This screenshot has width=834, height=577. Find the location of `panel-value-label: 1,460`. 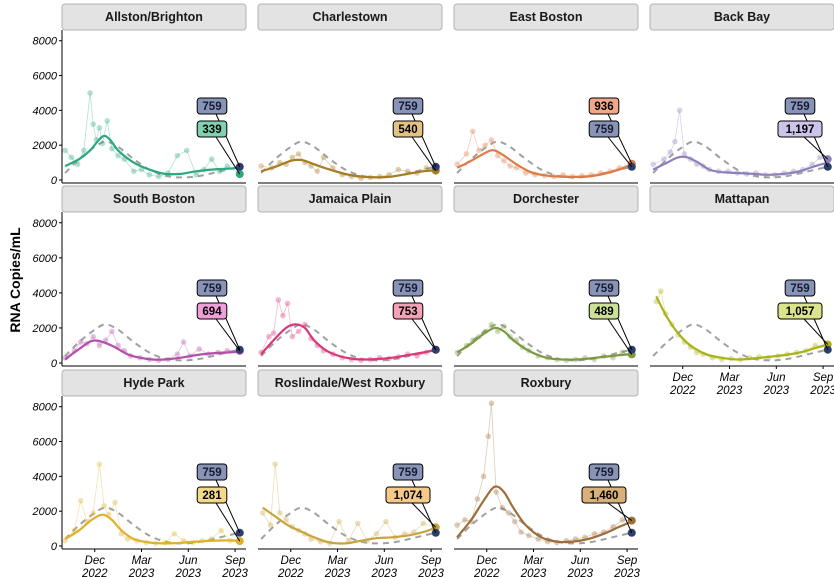

panel-value-label: 1,460 is located at coordinates (604, 496).